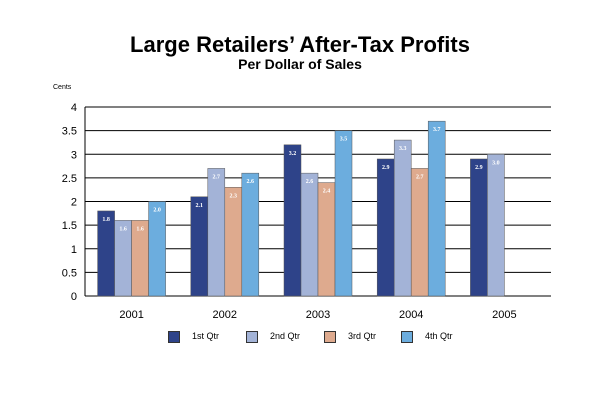 Image resolution: width=600 pixels, height=400 pixels. Describe the element at coordinates (74, 297) in the screenshot. I see `y-tick-label: 0` at that location.